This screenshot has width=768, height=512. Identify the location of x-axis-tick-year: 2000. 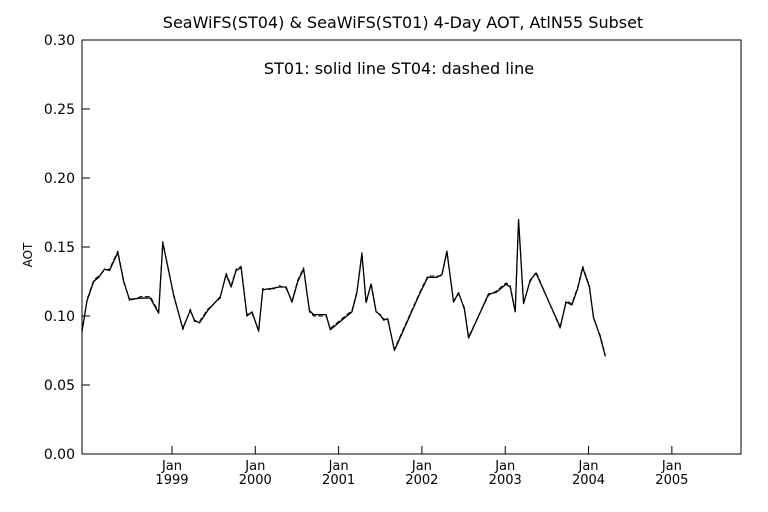
(255, 480).